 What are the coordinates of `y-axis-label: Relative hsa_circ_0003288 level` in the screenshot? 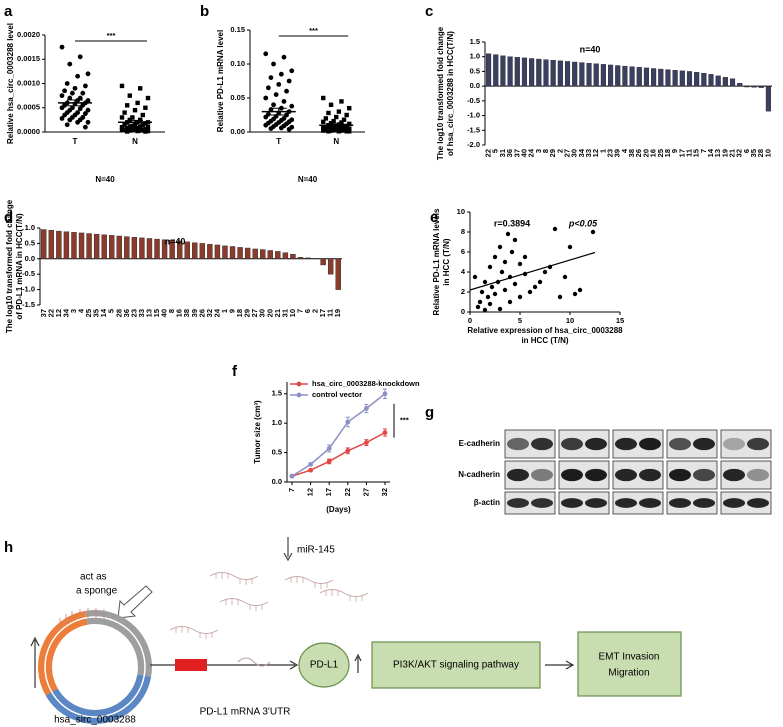 It's located at (10, 83).